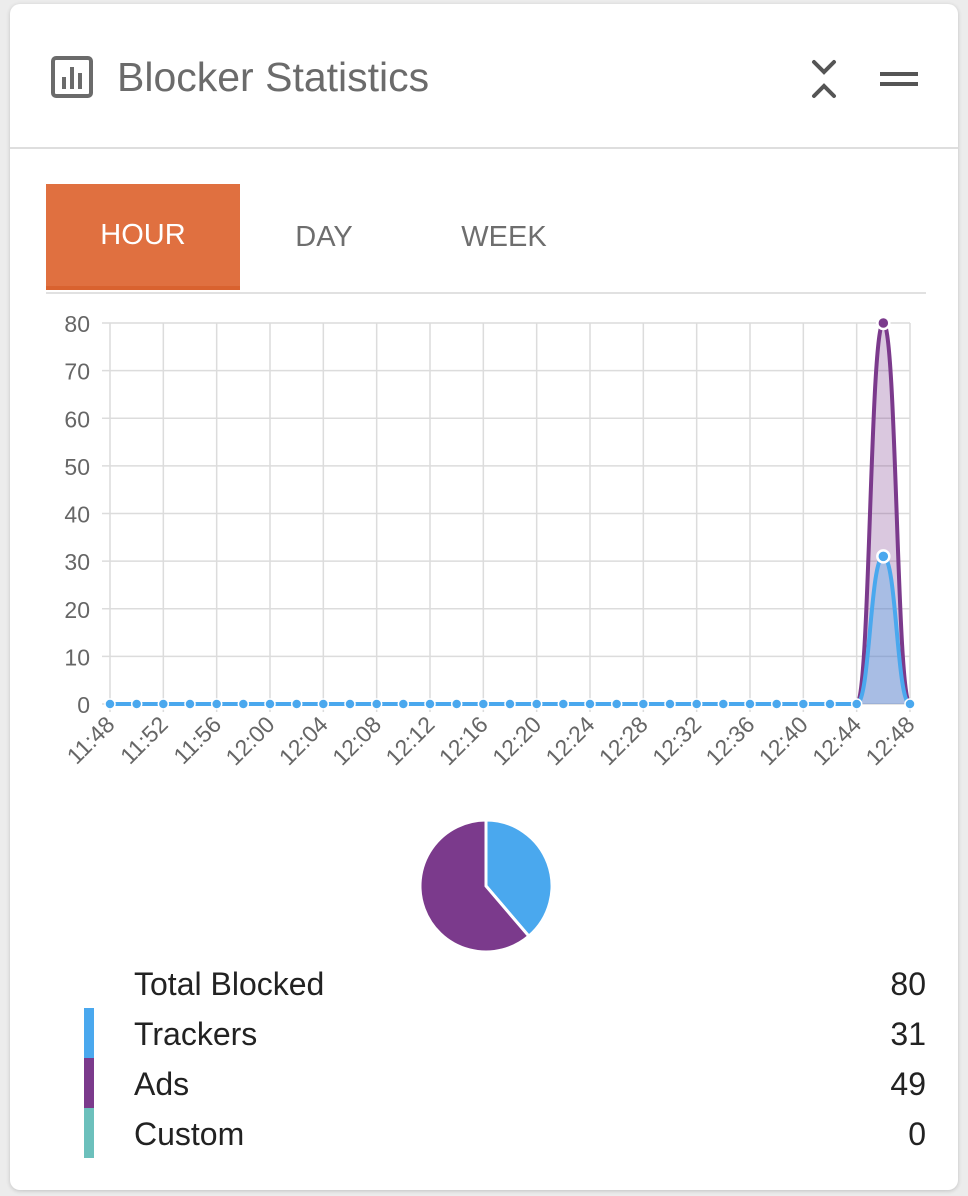 The image size is (968, 1196). Describe the element at coordinates (509, 1133) in the screenshot. I see `legend-row-custom: Custom 0` at that location.